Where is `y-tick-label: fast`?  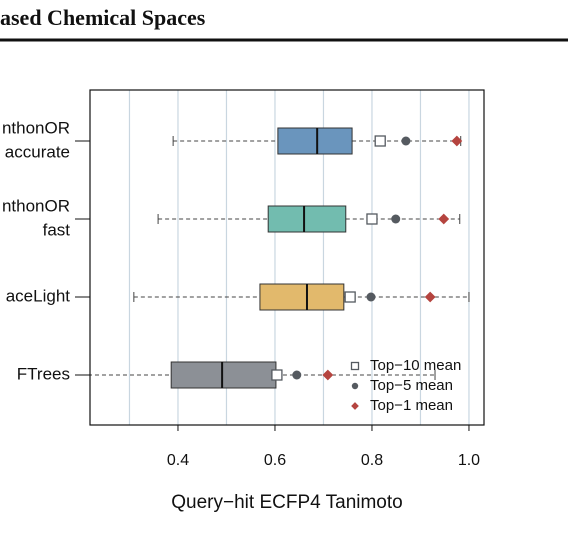
y-tick-label: fast is located at coordinates (57, 229).